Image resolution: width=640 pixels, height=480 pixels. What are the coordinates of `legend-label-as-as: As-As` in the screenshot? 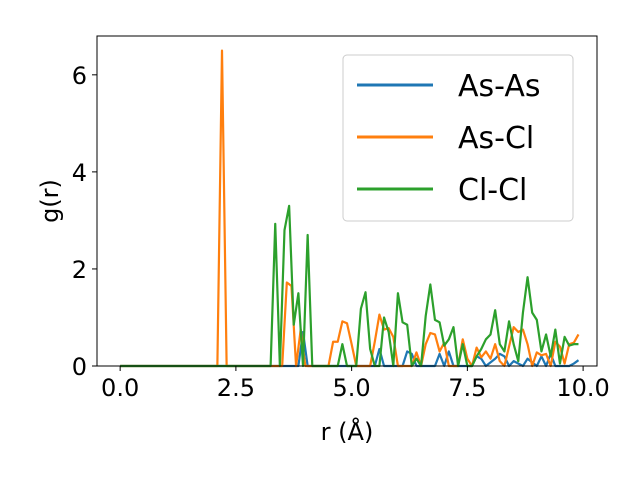 It's located at (499, 86).